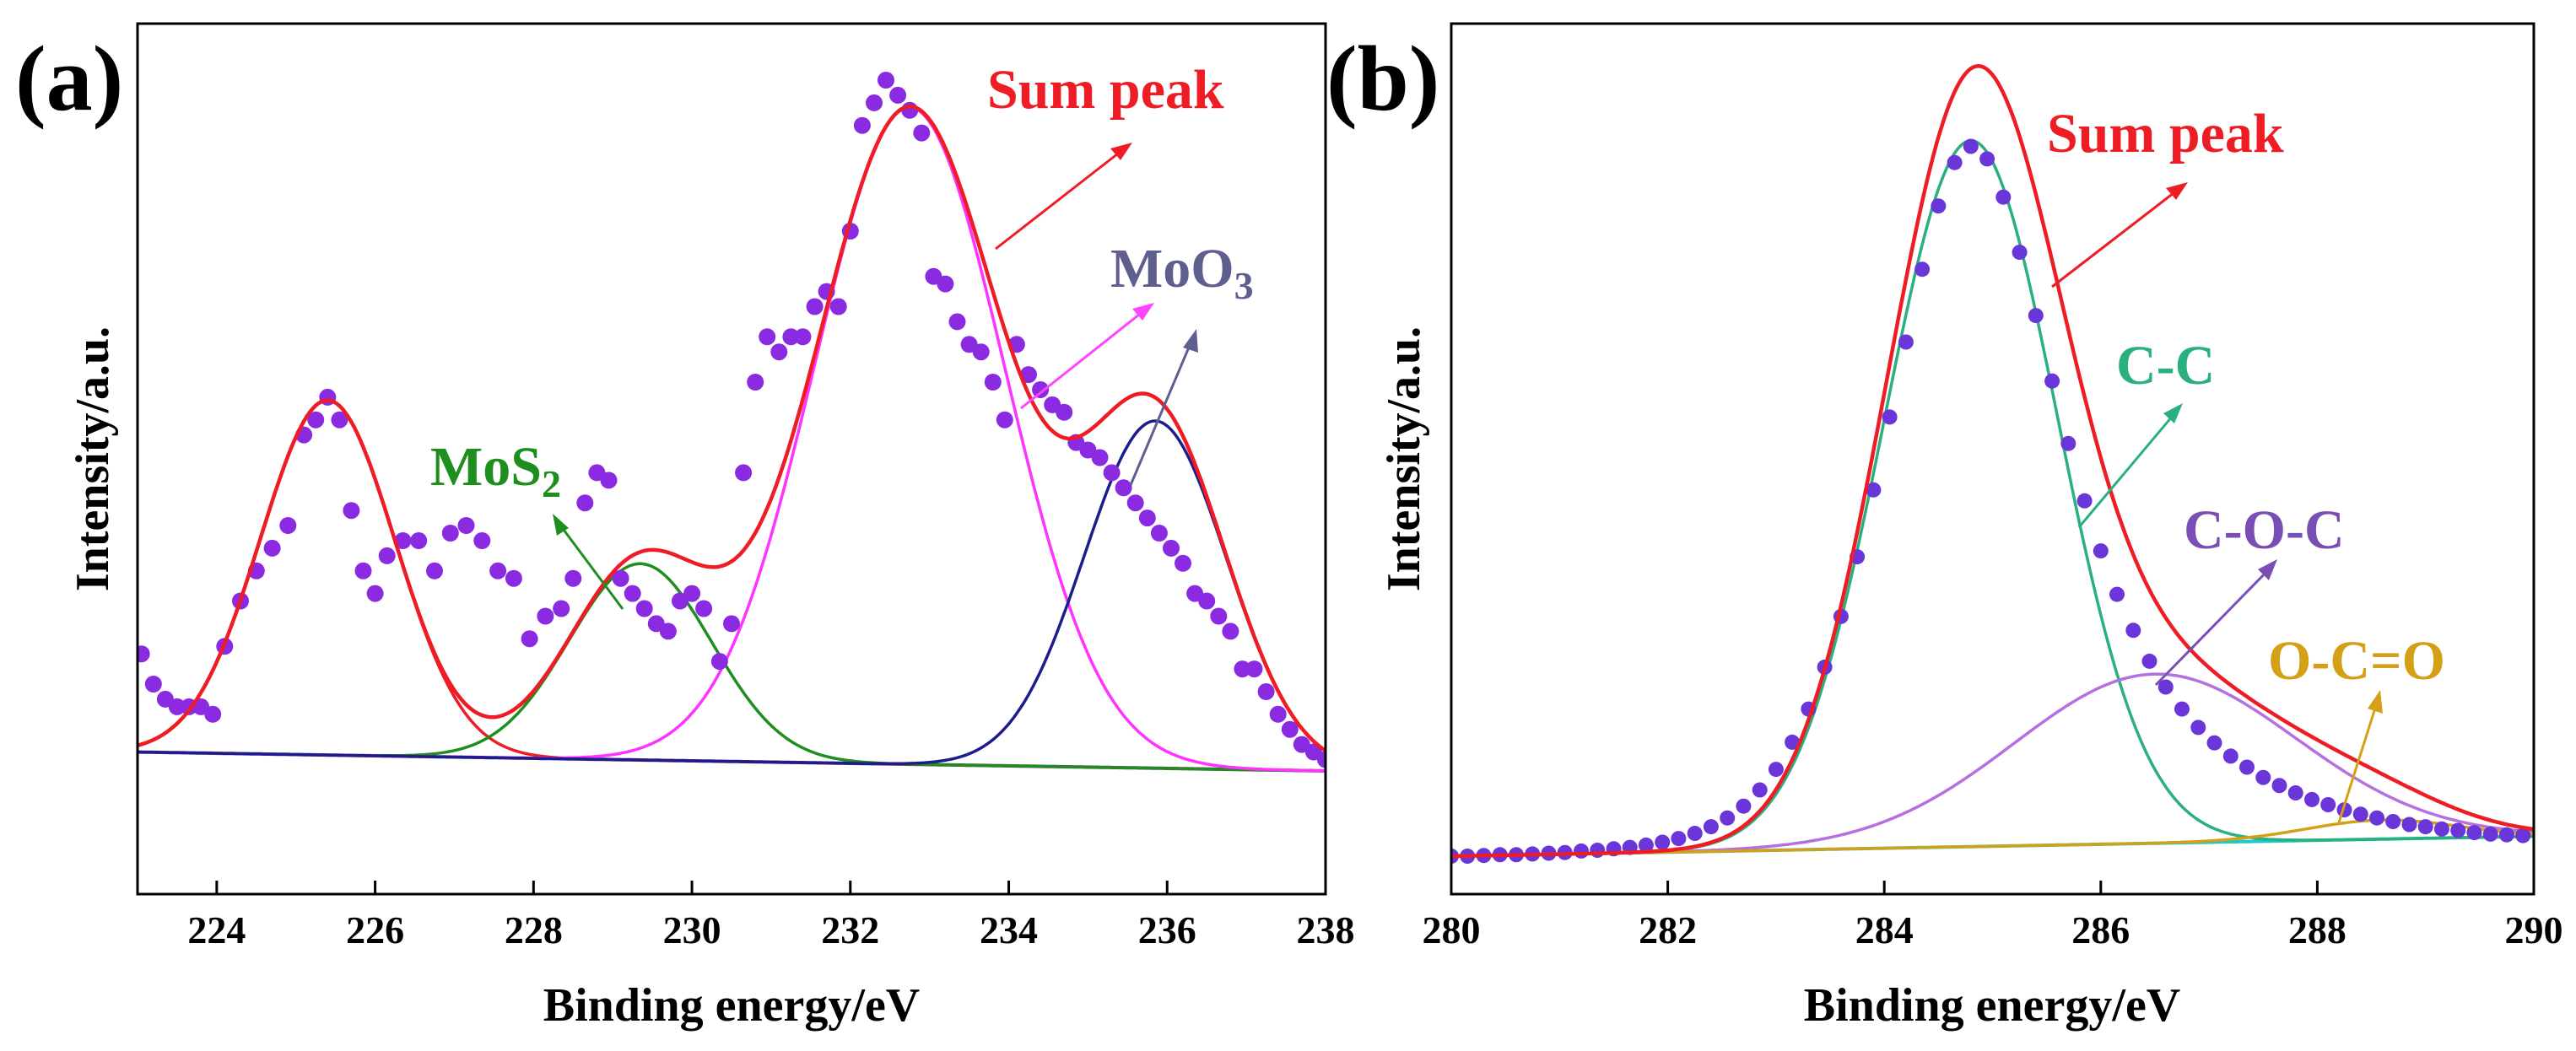 This screenshot has height=1051, width=2576. Describe the element at coordinates (692, 930) in the screenshot. I see `panel-a-x-tick-label: 230` at that location.